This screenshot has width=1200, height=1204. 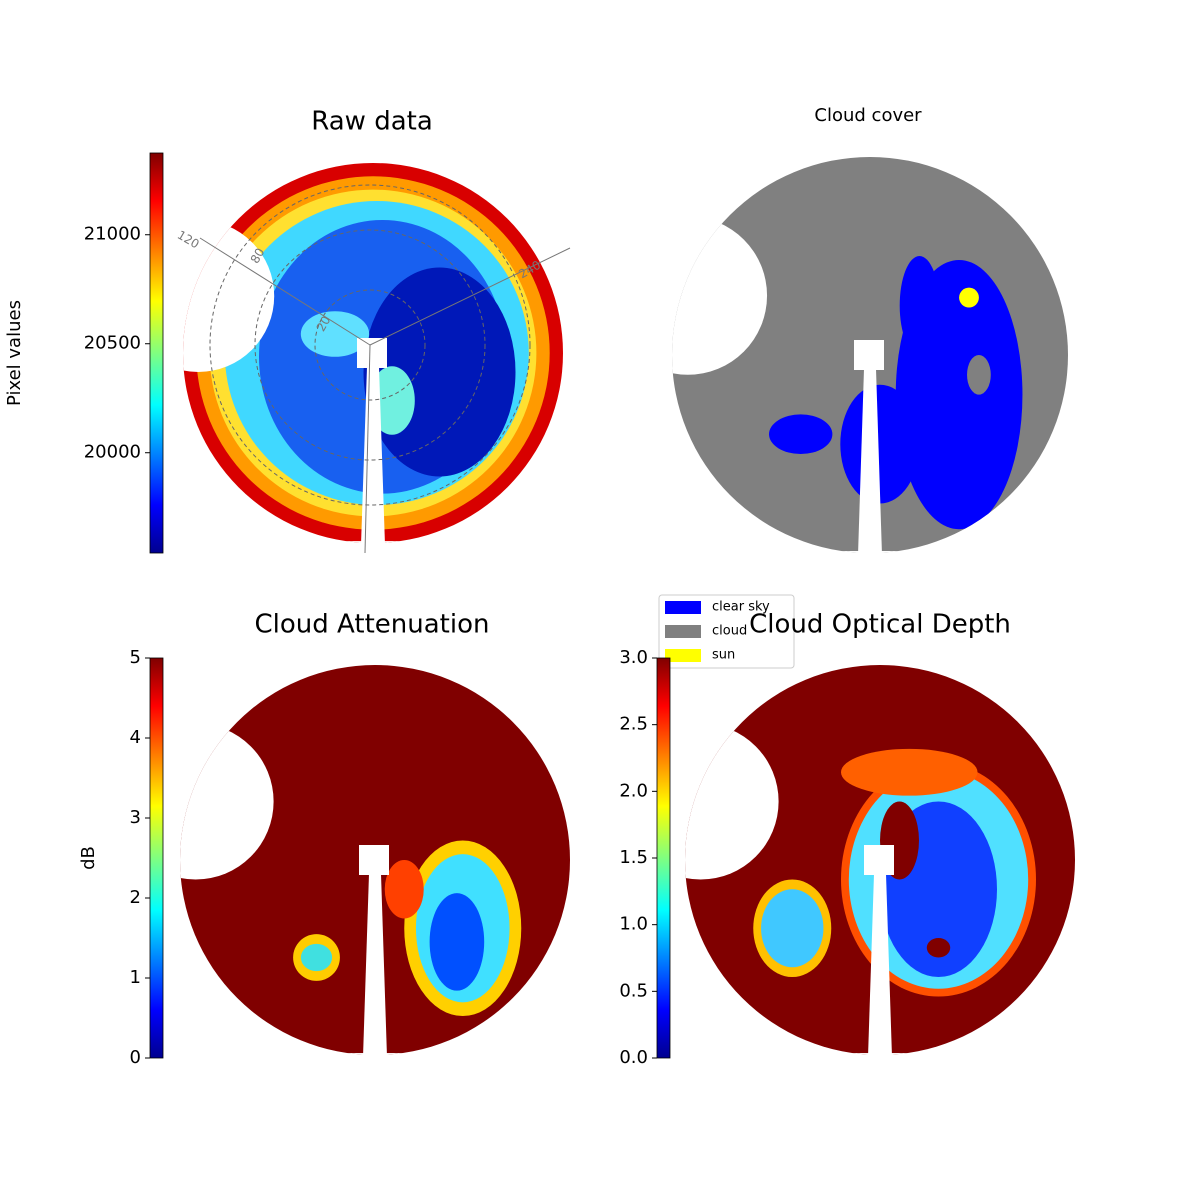 I want to click on colorbar-tick-label: 5, so click(x=135, y=657).